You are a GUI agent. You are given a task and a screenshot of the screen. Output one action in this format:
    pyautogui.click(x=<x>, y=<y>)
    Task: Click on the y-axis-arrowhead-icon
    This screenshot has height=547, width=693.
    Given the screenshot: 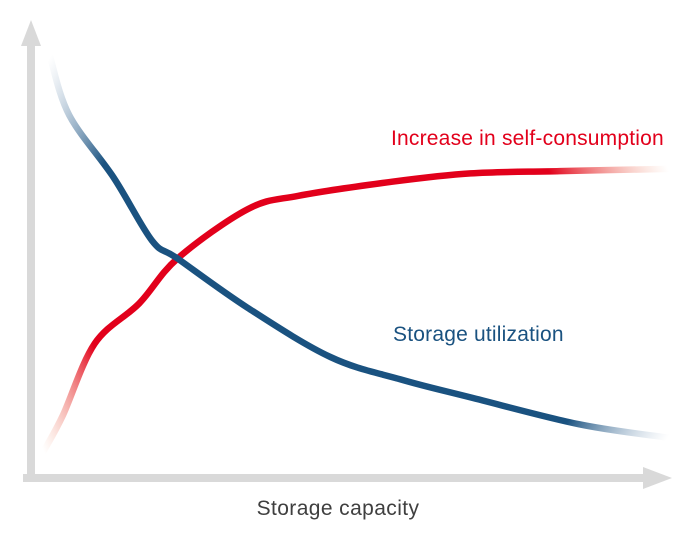 What is the action you would take?
    pyautogui.click(x=31, y=33)
    